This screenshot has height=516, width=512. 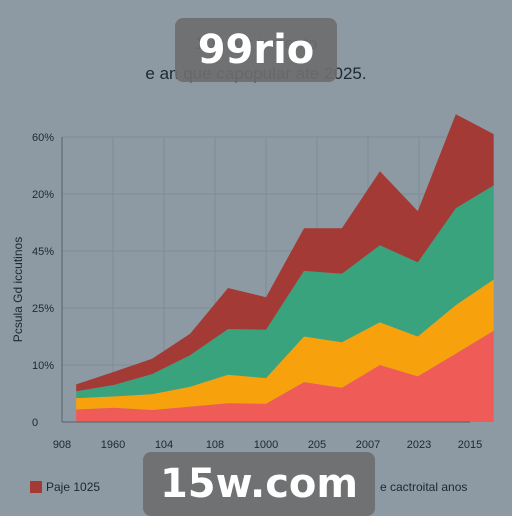 What do you see at coordinates (266, 445) in the screenshot?
I see `x-tick-label: 1000` at bounding box center [266, 445].